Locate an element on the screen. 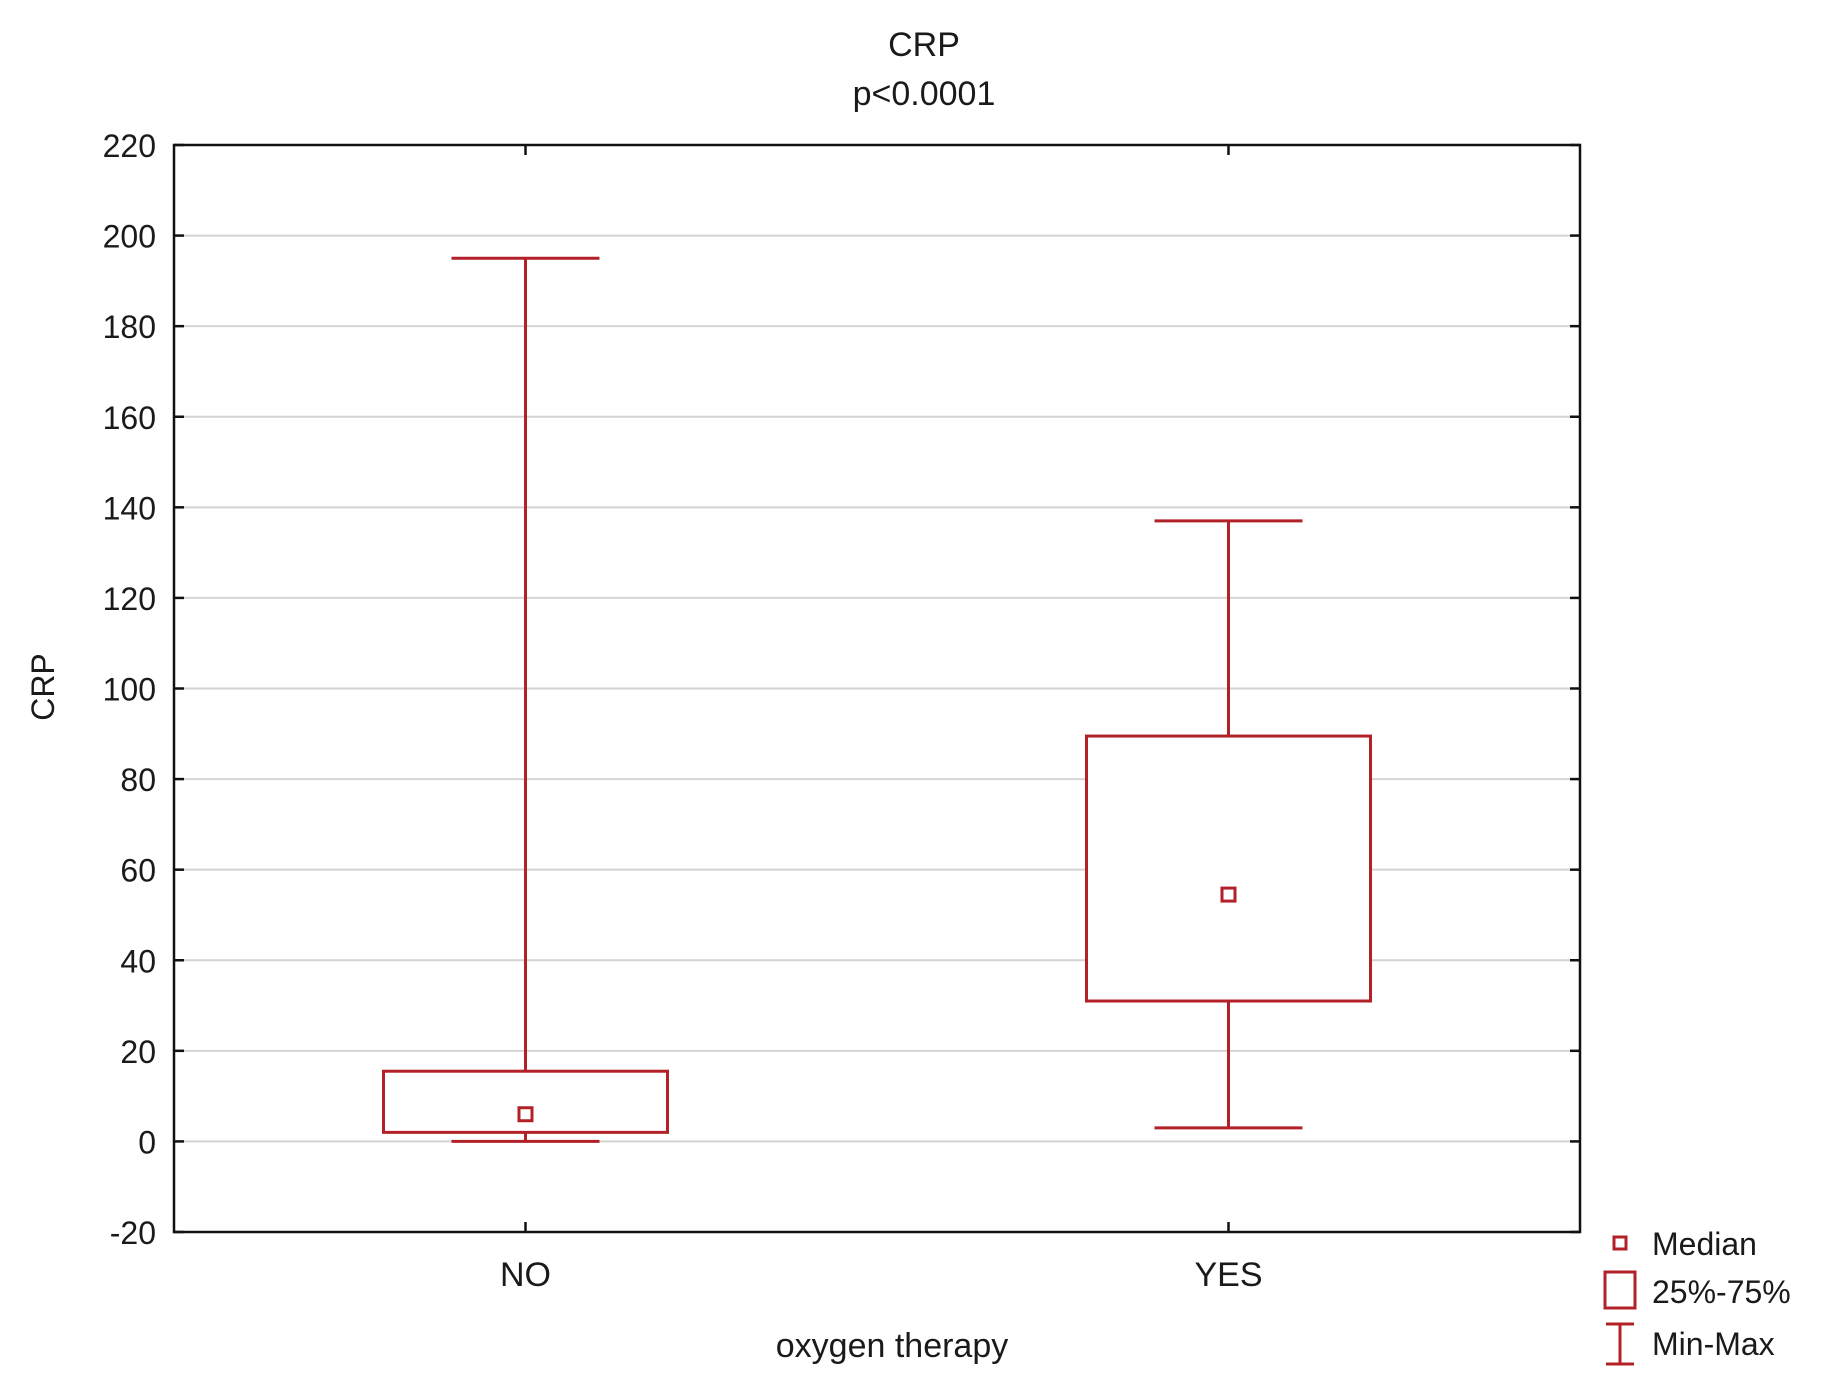  y-tick-label: 180 is located at coordinates (129, 327).